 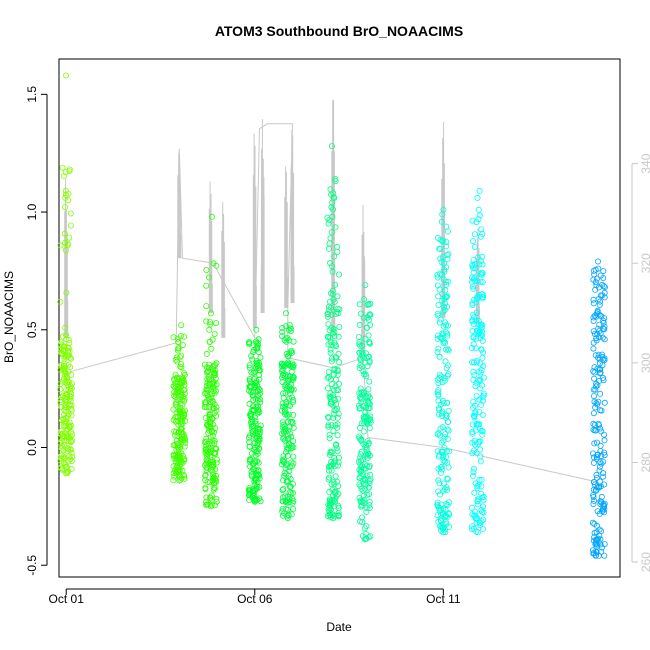 What do you see at coordinates (32, 211) in the screenshot?
I see `y-tick-label: 1.0` at bounding box center [32, 211].